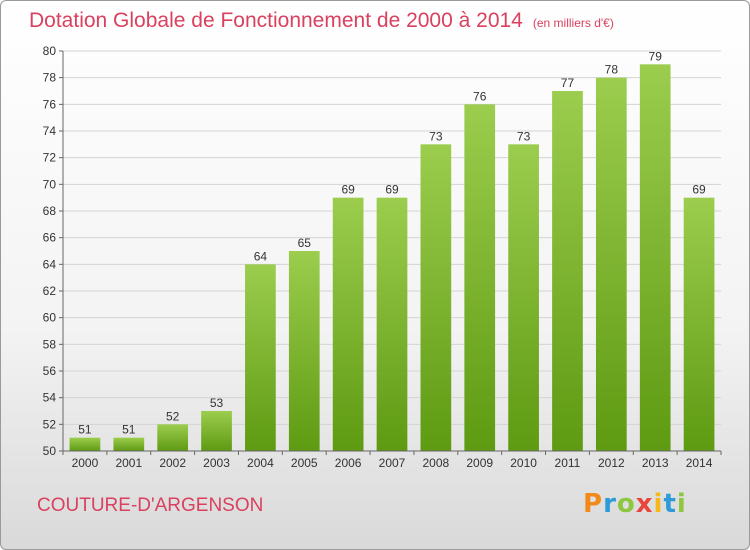  I want to click on y-tick-label: 60, so click(50, 318).